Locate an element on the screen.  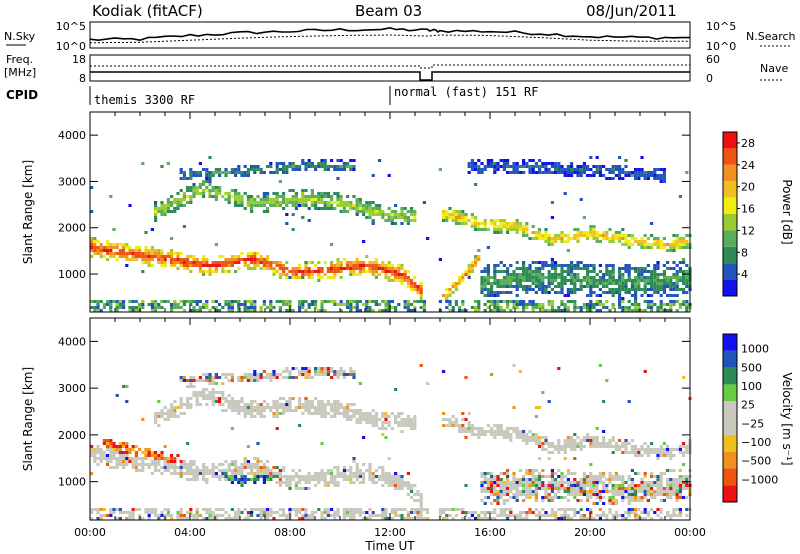
sky-noise-frame is located at coordinates (390, 35).